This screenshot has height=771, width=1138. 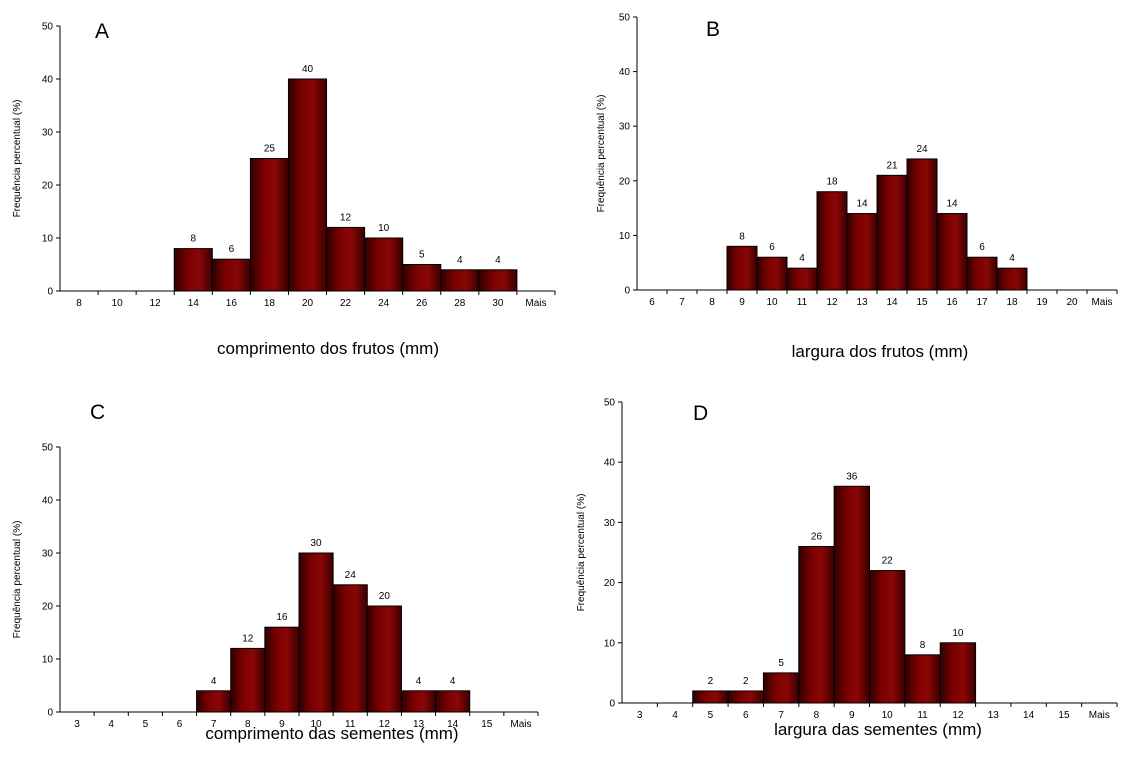 I want to click on panel-d-x-tick-label: 9, so click(x=852, y=715).